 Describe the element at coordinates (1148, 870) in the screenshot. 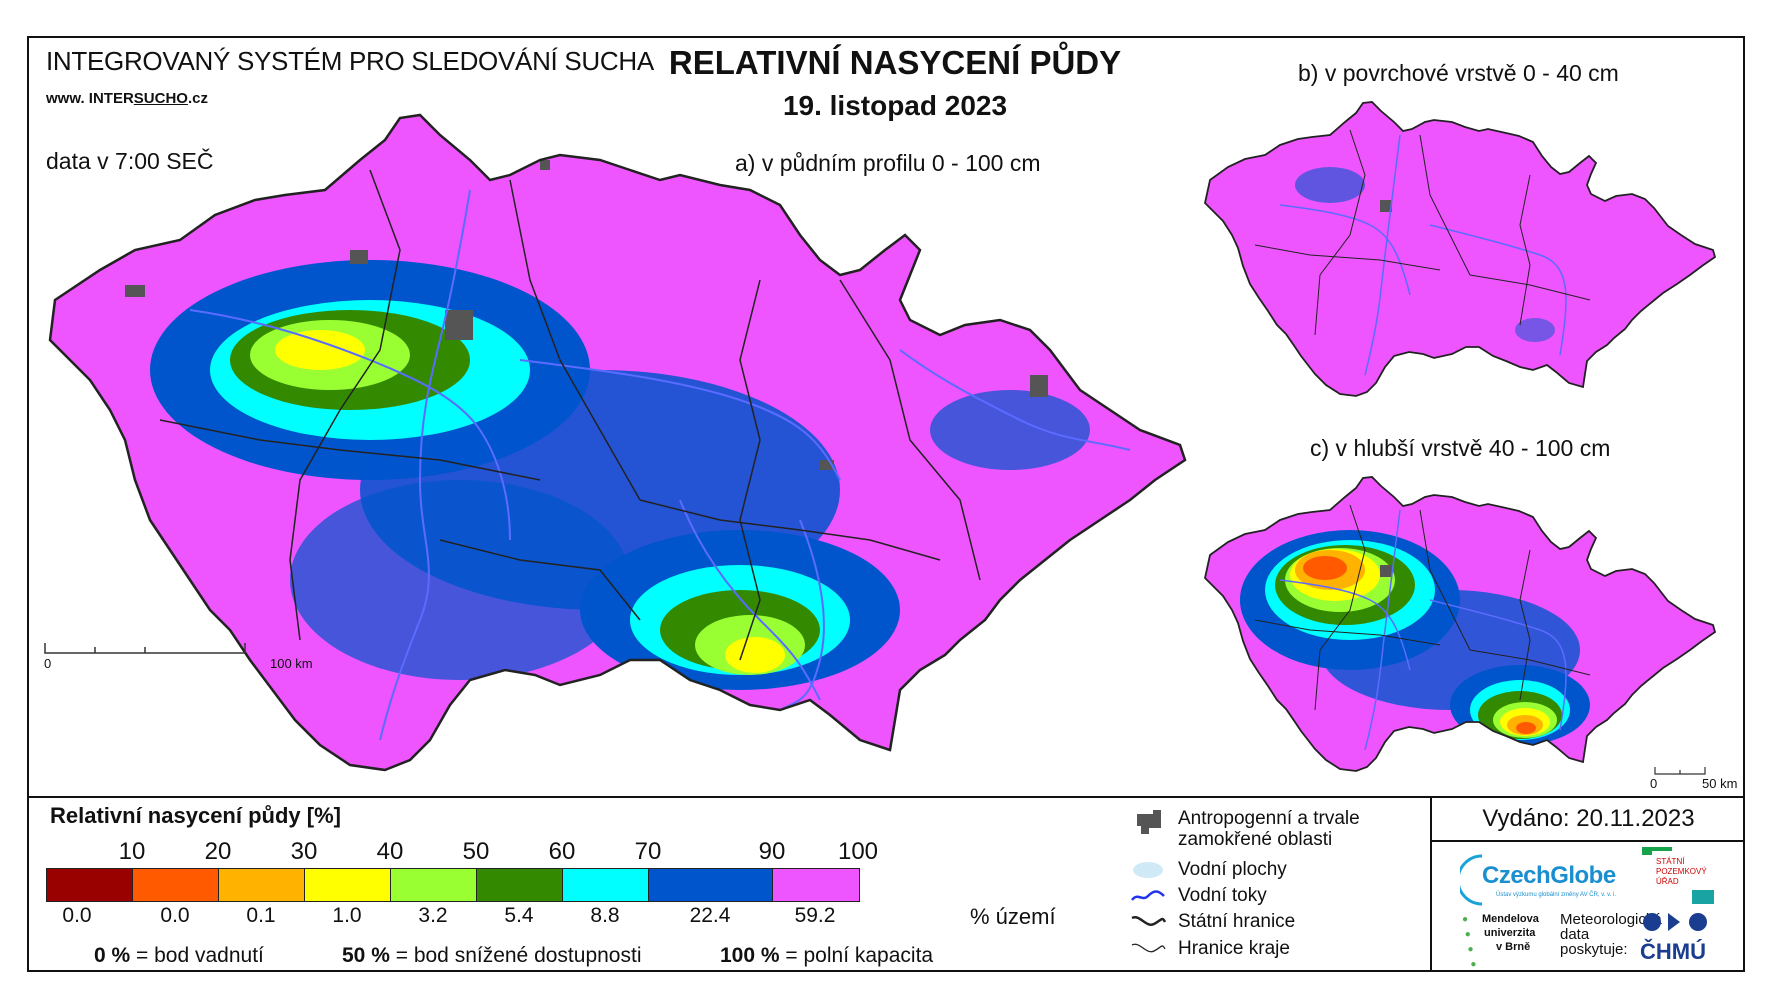

I see `water-body-icon` at that location.